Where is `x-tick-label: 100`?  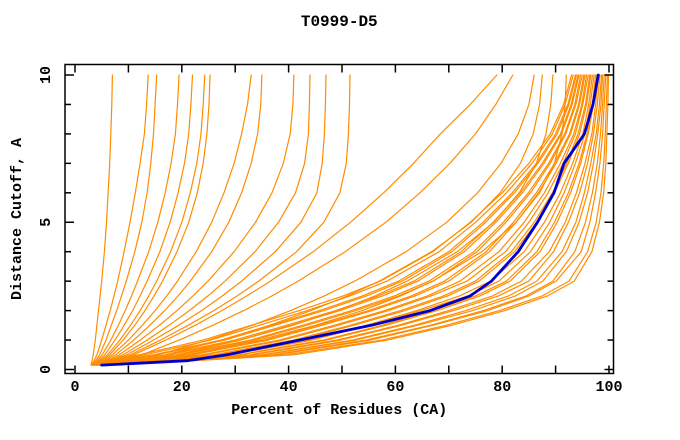 x-tick-label: 100 is located at coordinates (608, 387).